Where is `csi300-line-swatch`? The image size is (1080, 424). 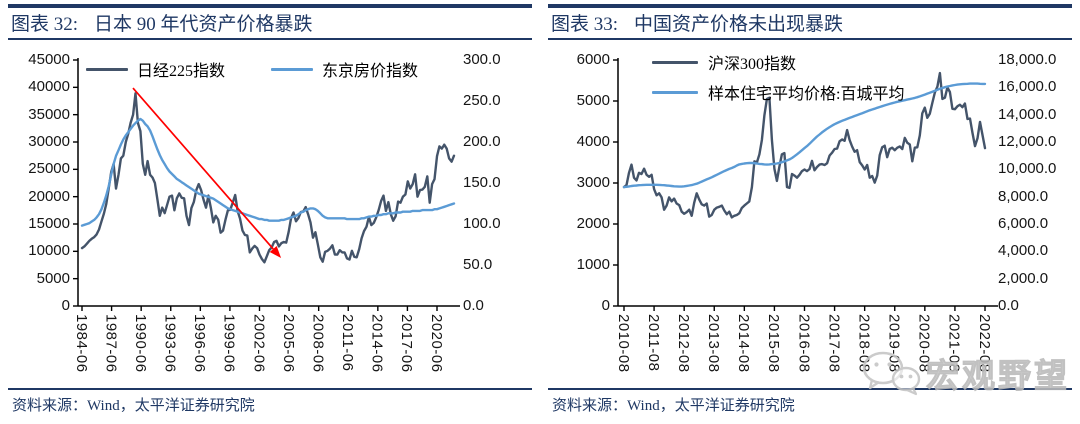 csi300-line-swatch is located at coordinates (675, 62).